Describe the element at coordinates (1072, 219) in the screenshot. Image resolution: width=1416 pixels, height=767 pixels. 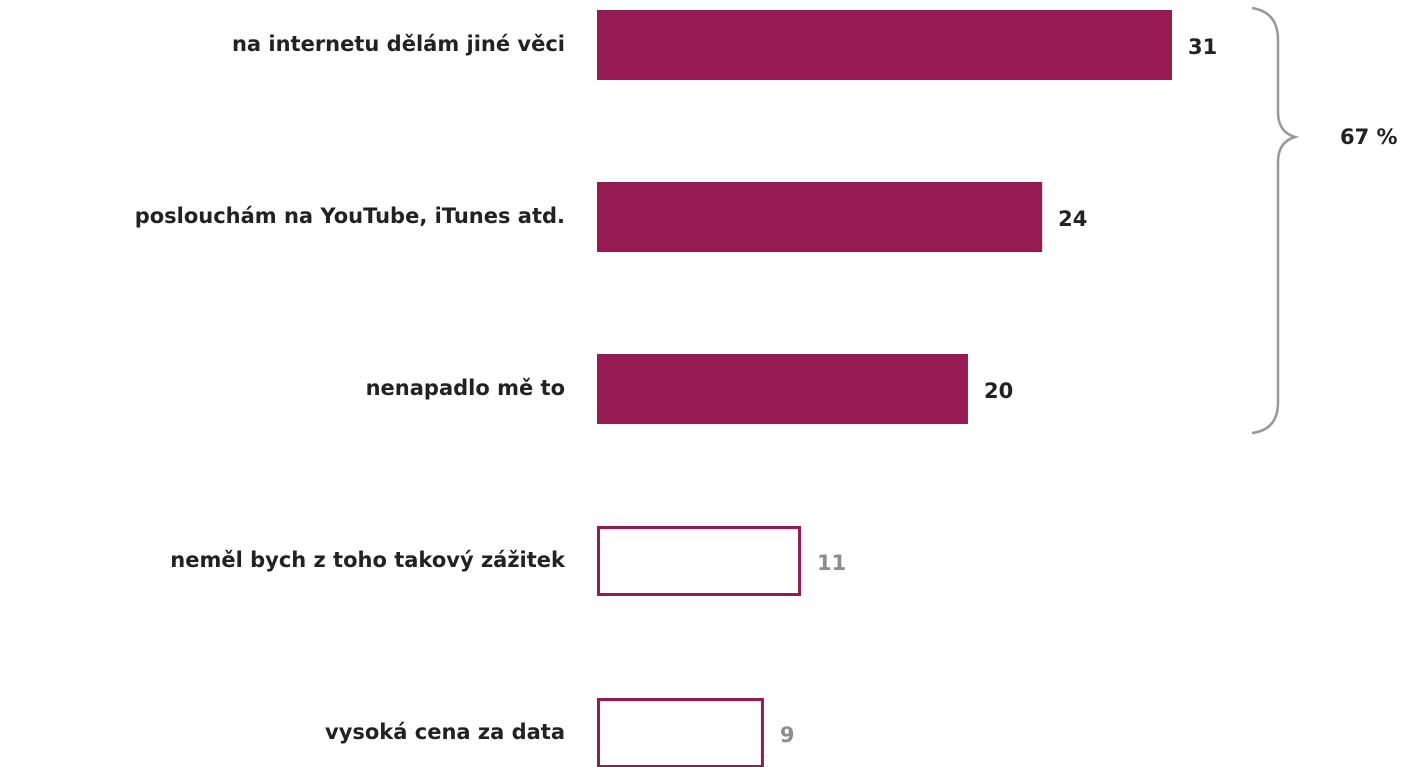
I see `value-label: 24` at that location.